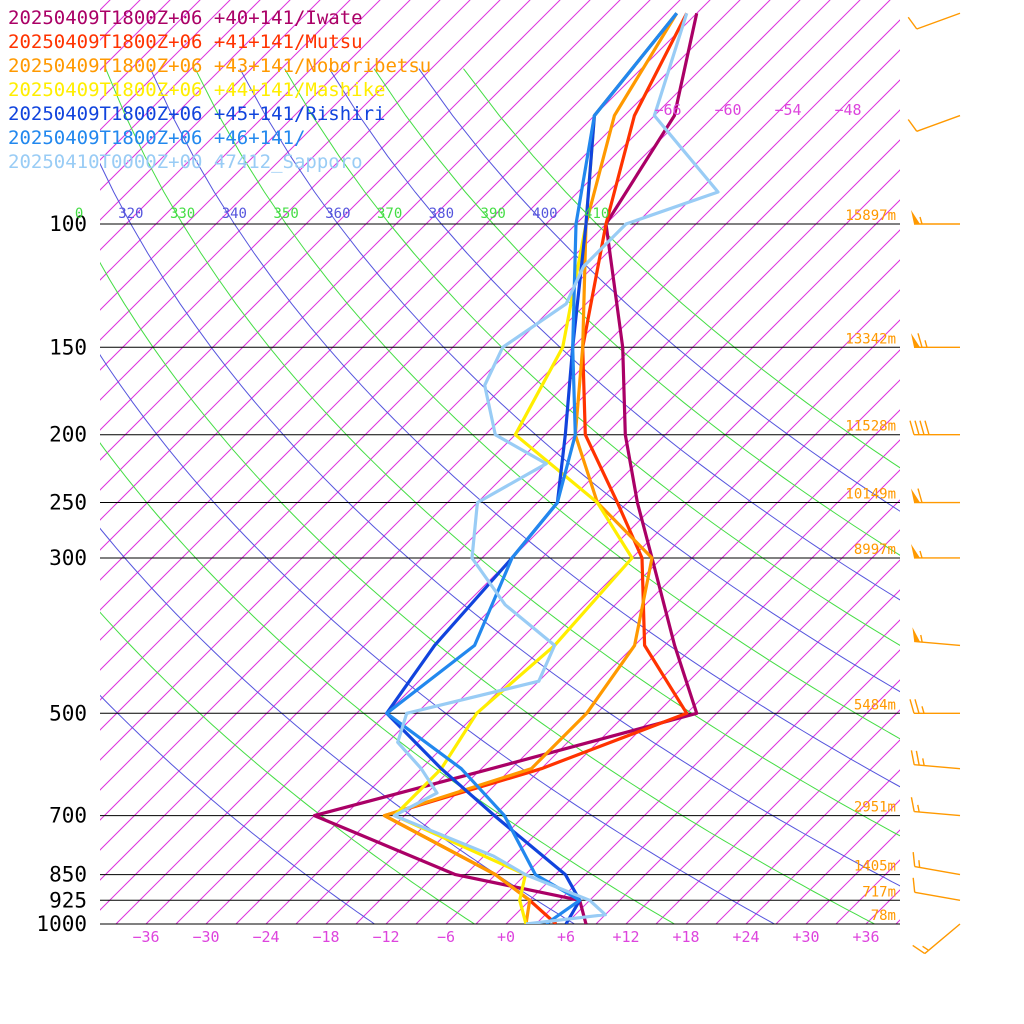 Image resolution: width=1024 pixels, height=1024 pixels. I want to click on temperature-tick-label: −24, so click(265, 937).